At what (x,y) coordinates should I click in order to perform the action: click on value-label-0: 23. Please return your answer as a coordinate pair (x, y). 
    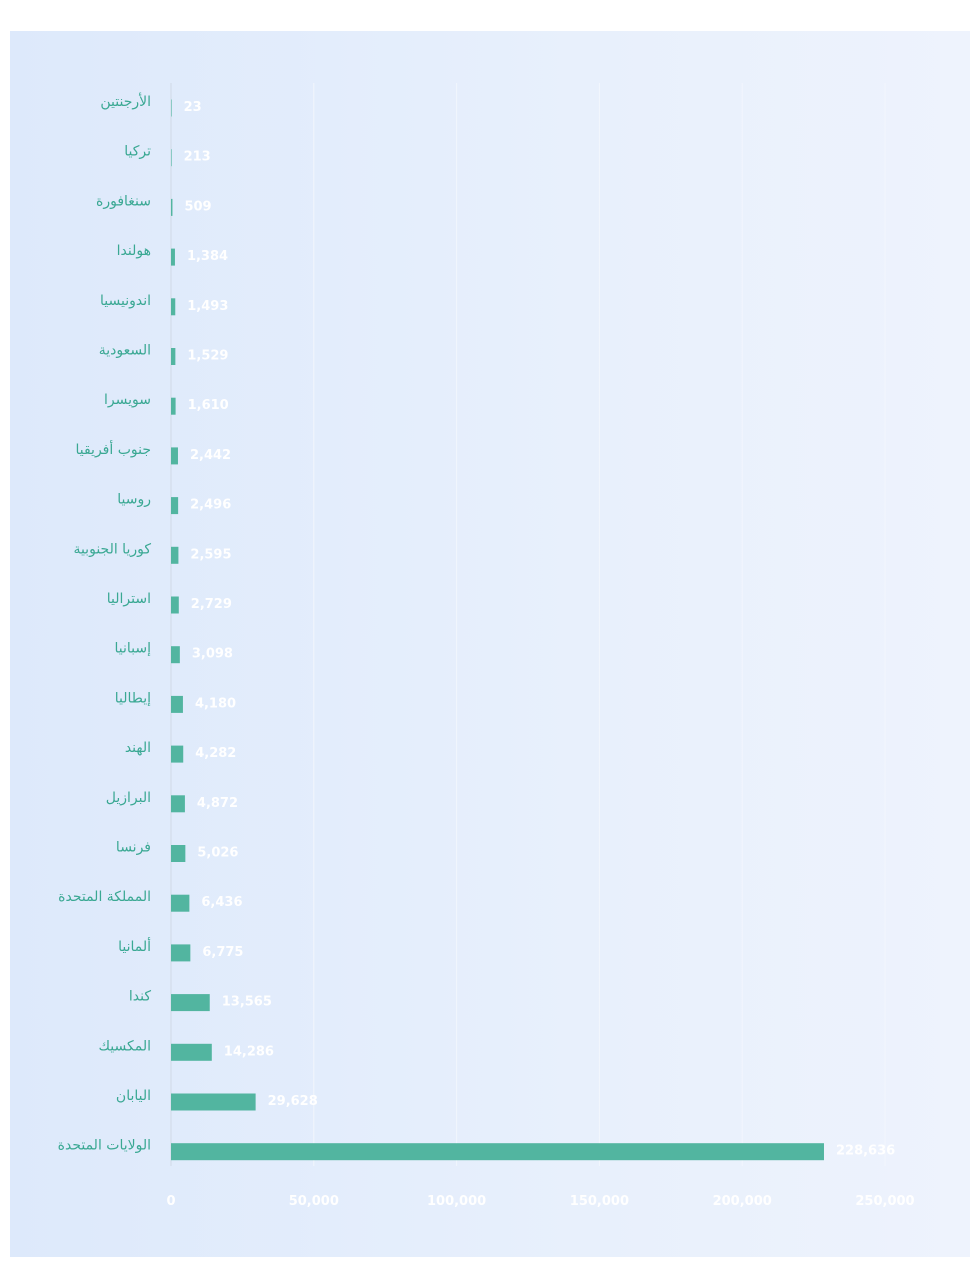
    Looking at the image, I should click on (193, 107).